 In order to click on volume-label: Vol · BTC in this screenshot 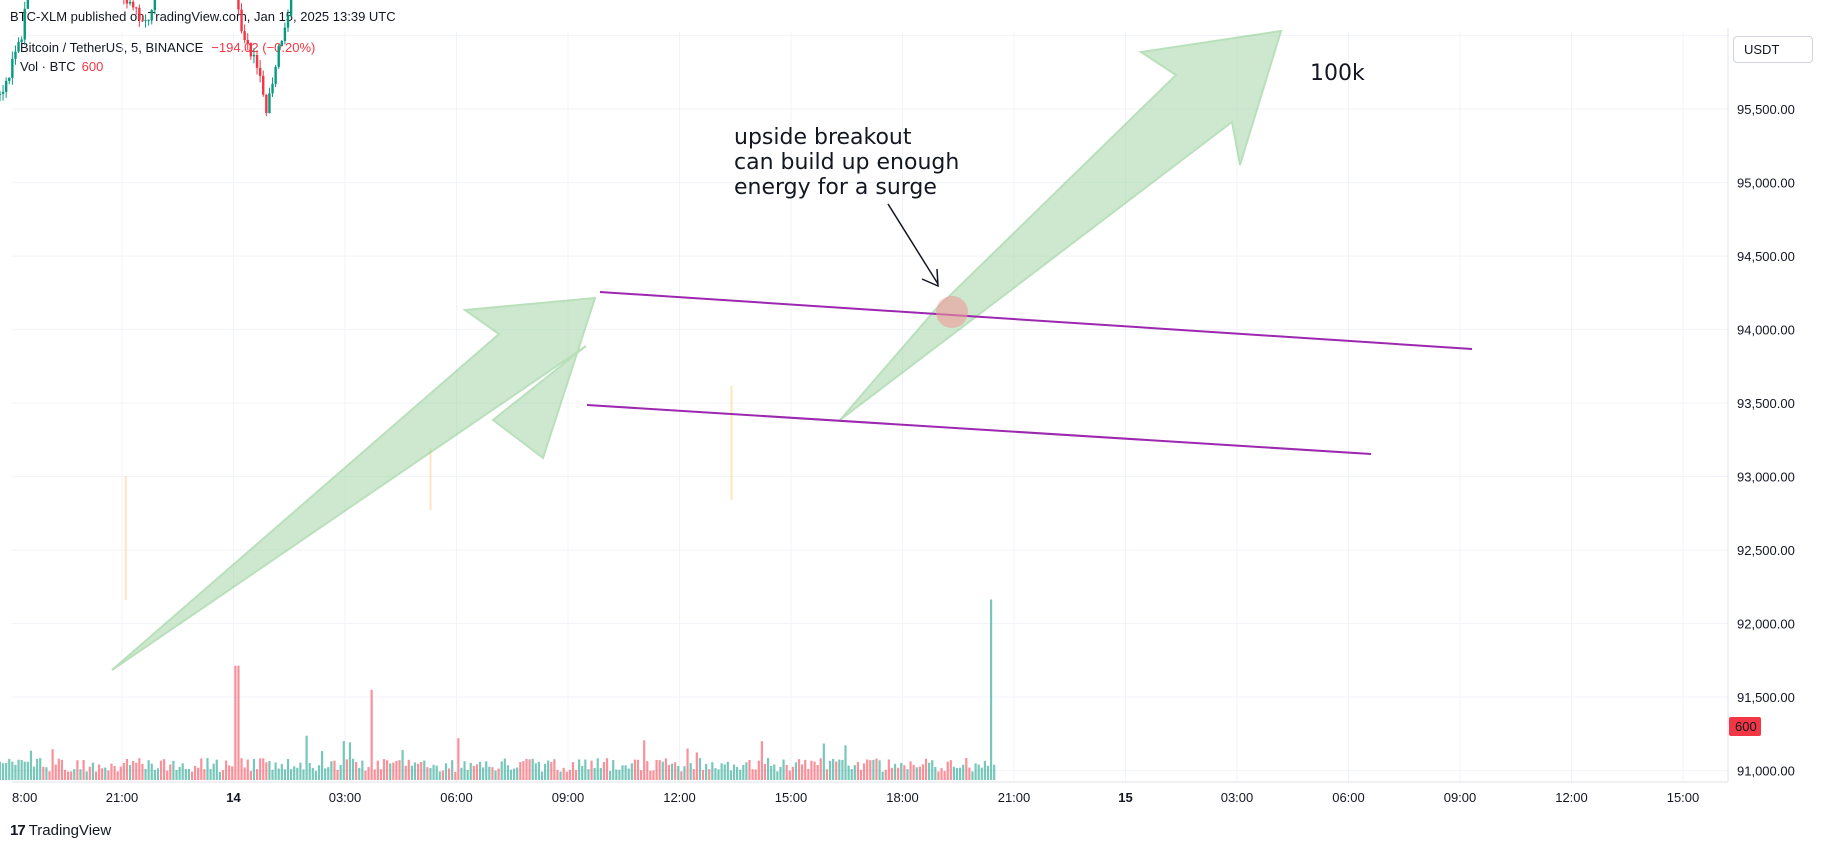, I will do `click(48, 66)`.